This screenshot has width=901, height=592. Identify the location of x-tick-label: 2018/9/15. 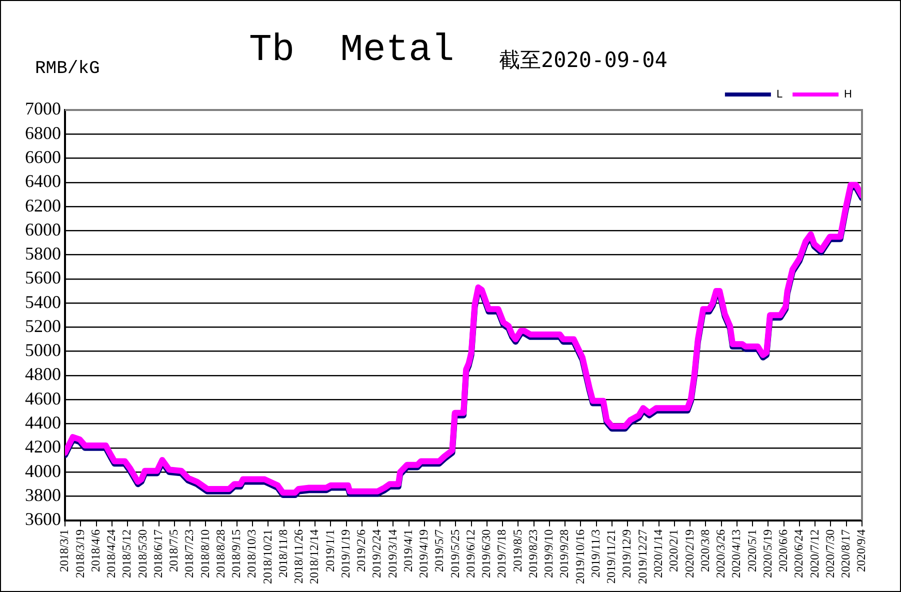
(236, 553).